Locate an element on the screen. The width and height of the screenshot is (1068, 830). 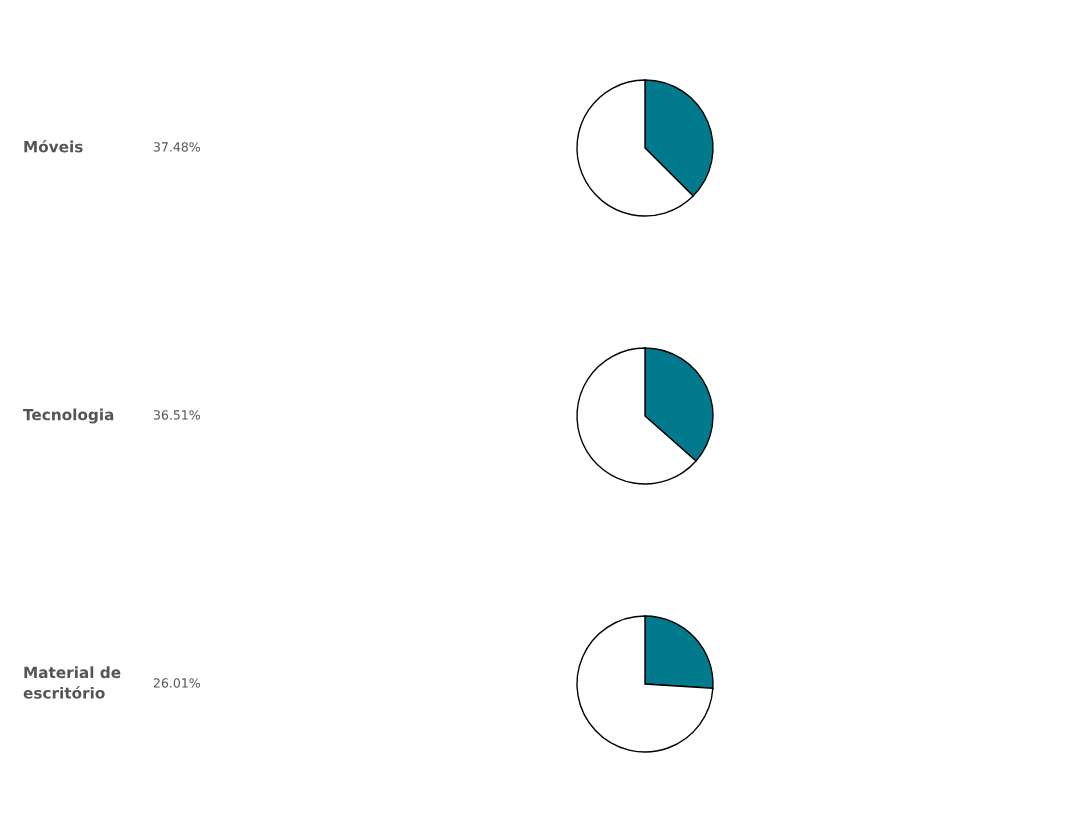
text: 36.51% is located at coordinates (176, 415).